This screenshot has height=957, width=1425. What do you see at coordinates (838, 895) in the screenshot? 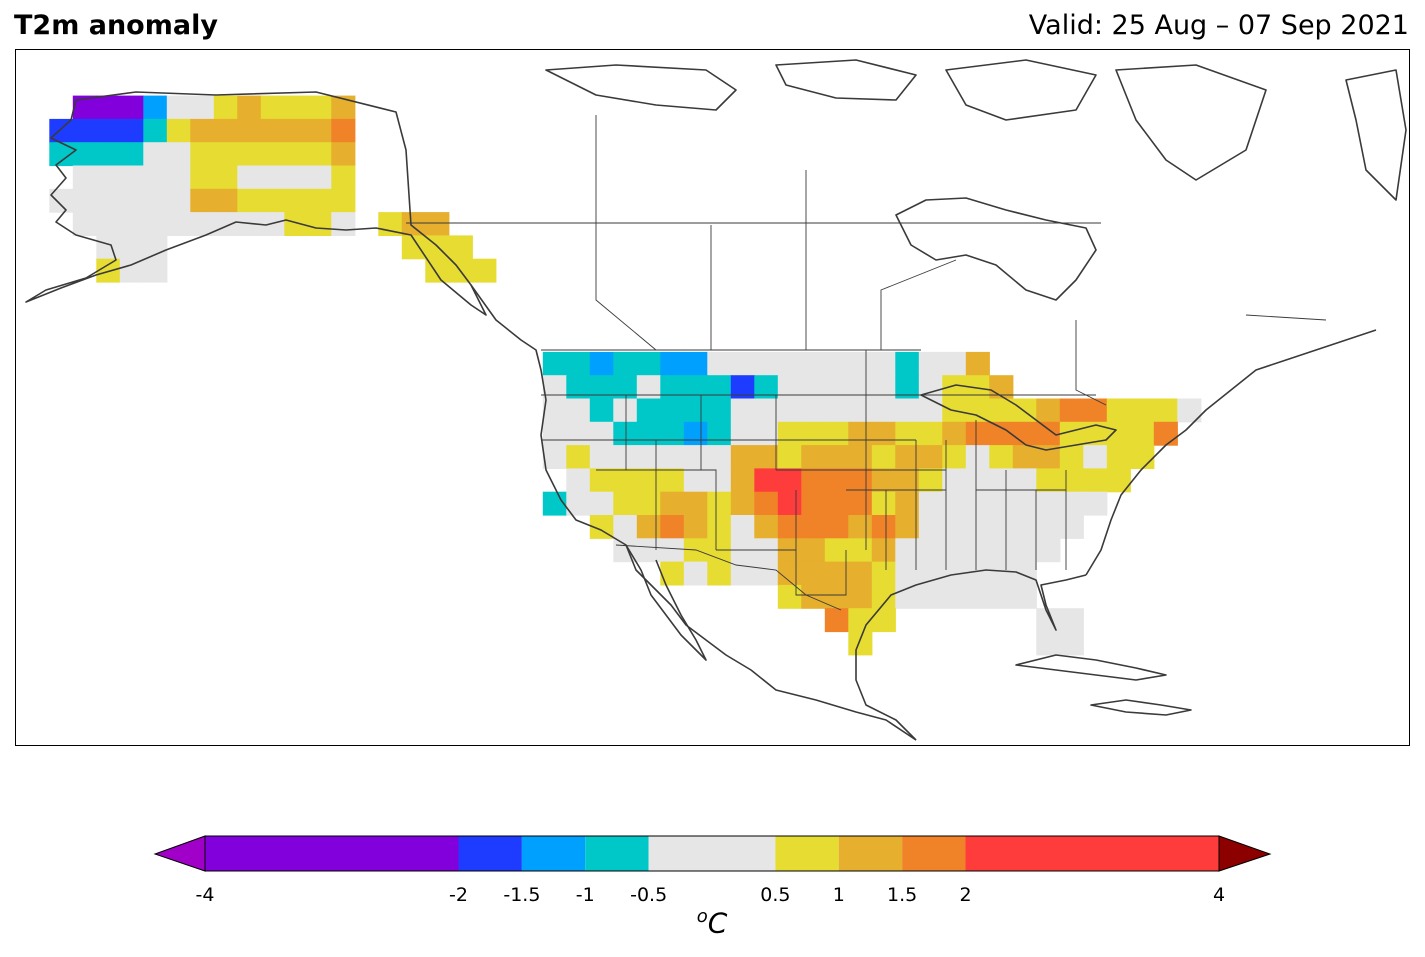
I see `colorbar-tick-label: 1` at bounding box center [838, 895].